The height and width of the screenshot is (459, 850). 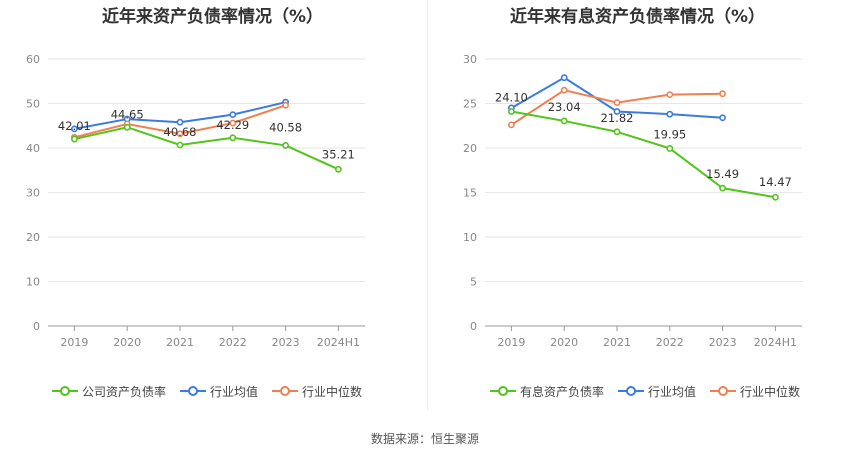 I want to click on data-label: 14.47, so click(x=775, y=182).